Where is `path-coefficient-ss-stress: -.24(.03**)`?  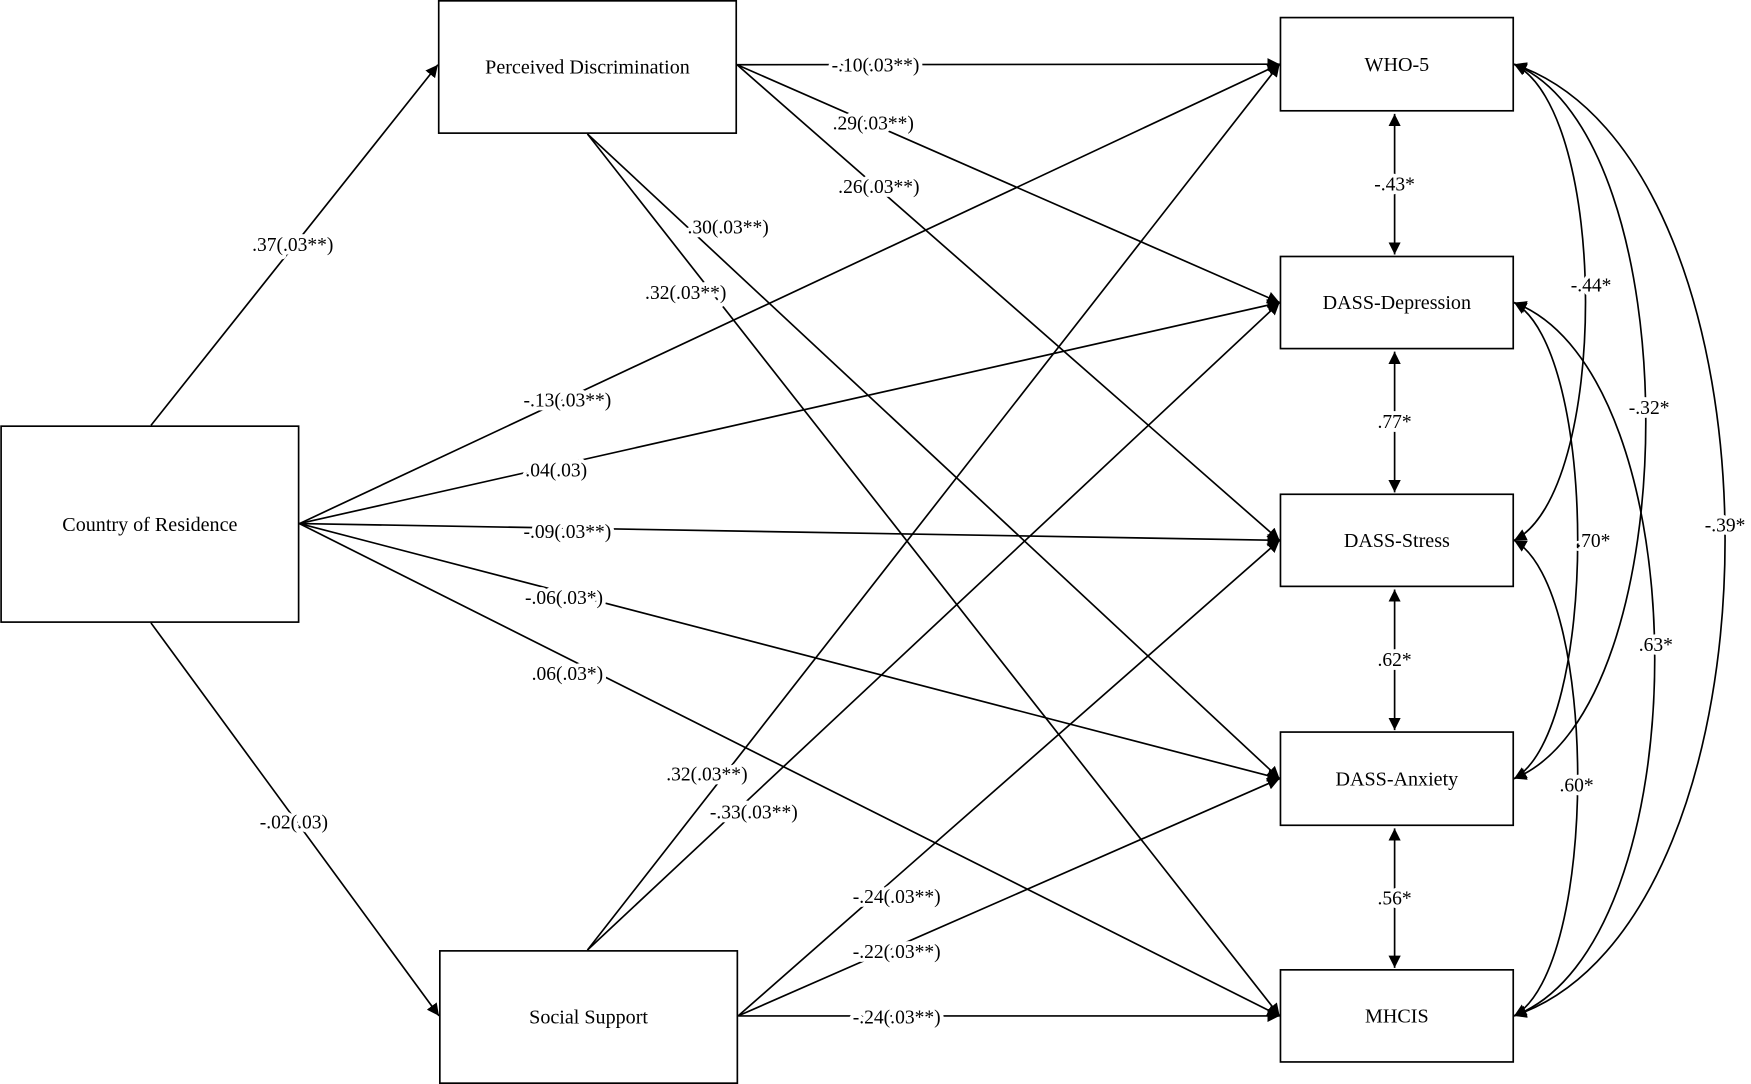 path-coefficient-ss-stress: -.24(.03**) is located at coordinates (897, 897).